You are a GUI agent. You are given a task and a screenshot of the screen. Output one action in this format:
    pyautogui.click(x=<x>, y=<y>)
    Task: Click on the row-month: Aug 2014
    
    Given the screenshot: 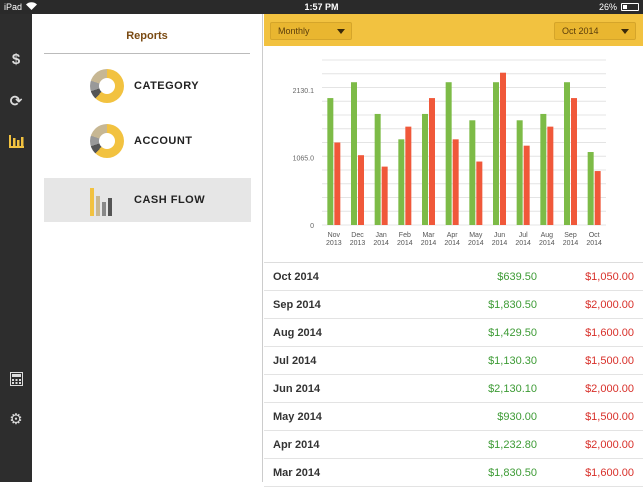 What is the action you would take?
    pyautogui.click(x=297, y=333)
    